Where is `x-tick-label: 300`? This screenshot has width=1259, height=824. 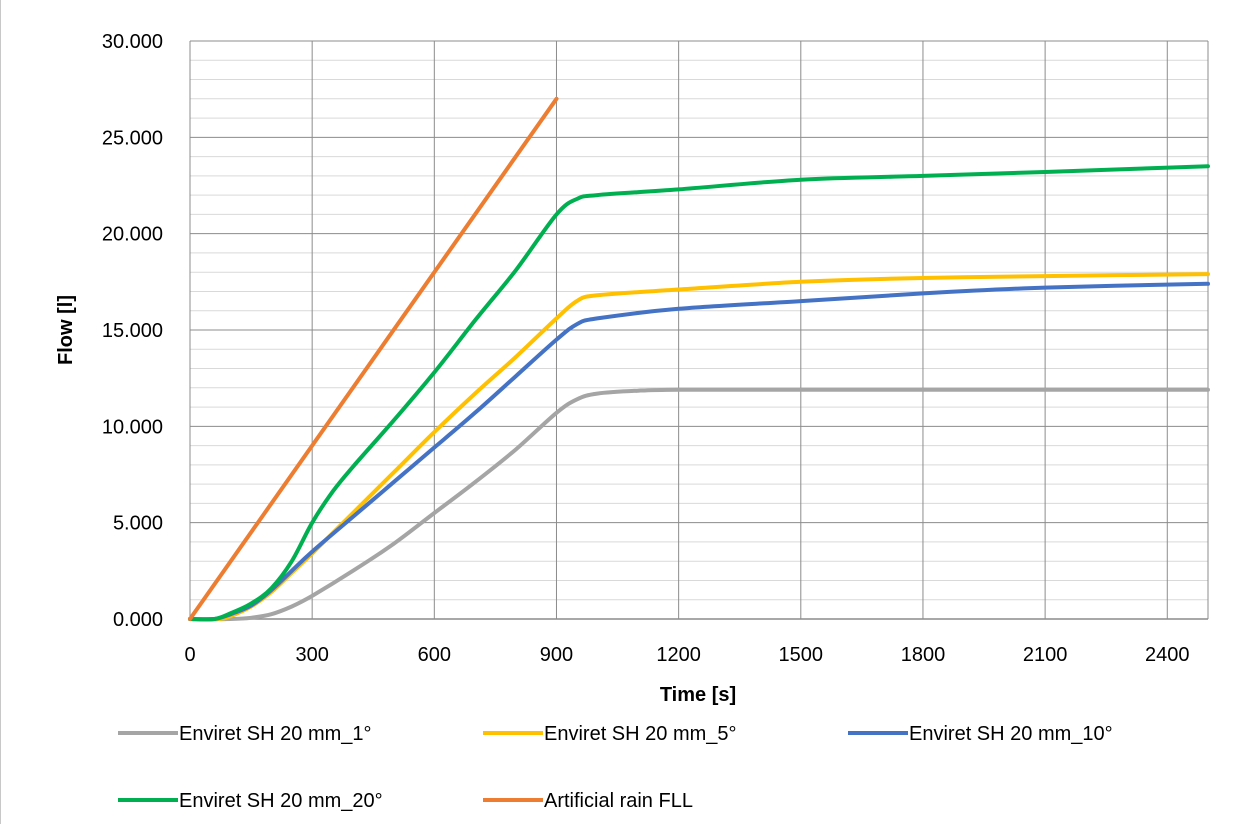
x-tick-label: 300 is located at coordinates (311, 655).